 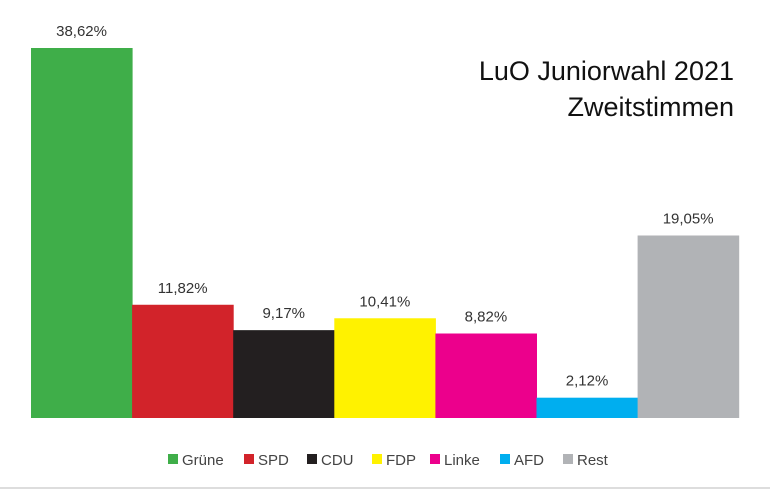 I want to click on divider, so click(x=385, y=488).